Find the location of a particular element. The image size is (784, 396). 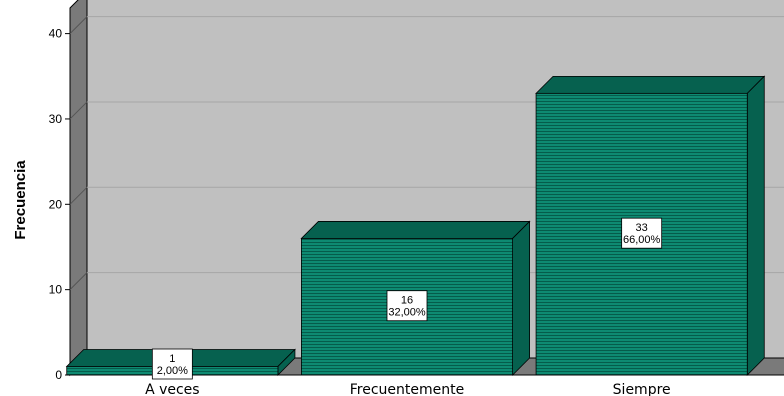

left-wall is located at coordinates (78, 188).